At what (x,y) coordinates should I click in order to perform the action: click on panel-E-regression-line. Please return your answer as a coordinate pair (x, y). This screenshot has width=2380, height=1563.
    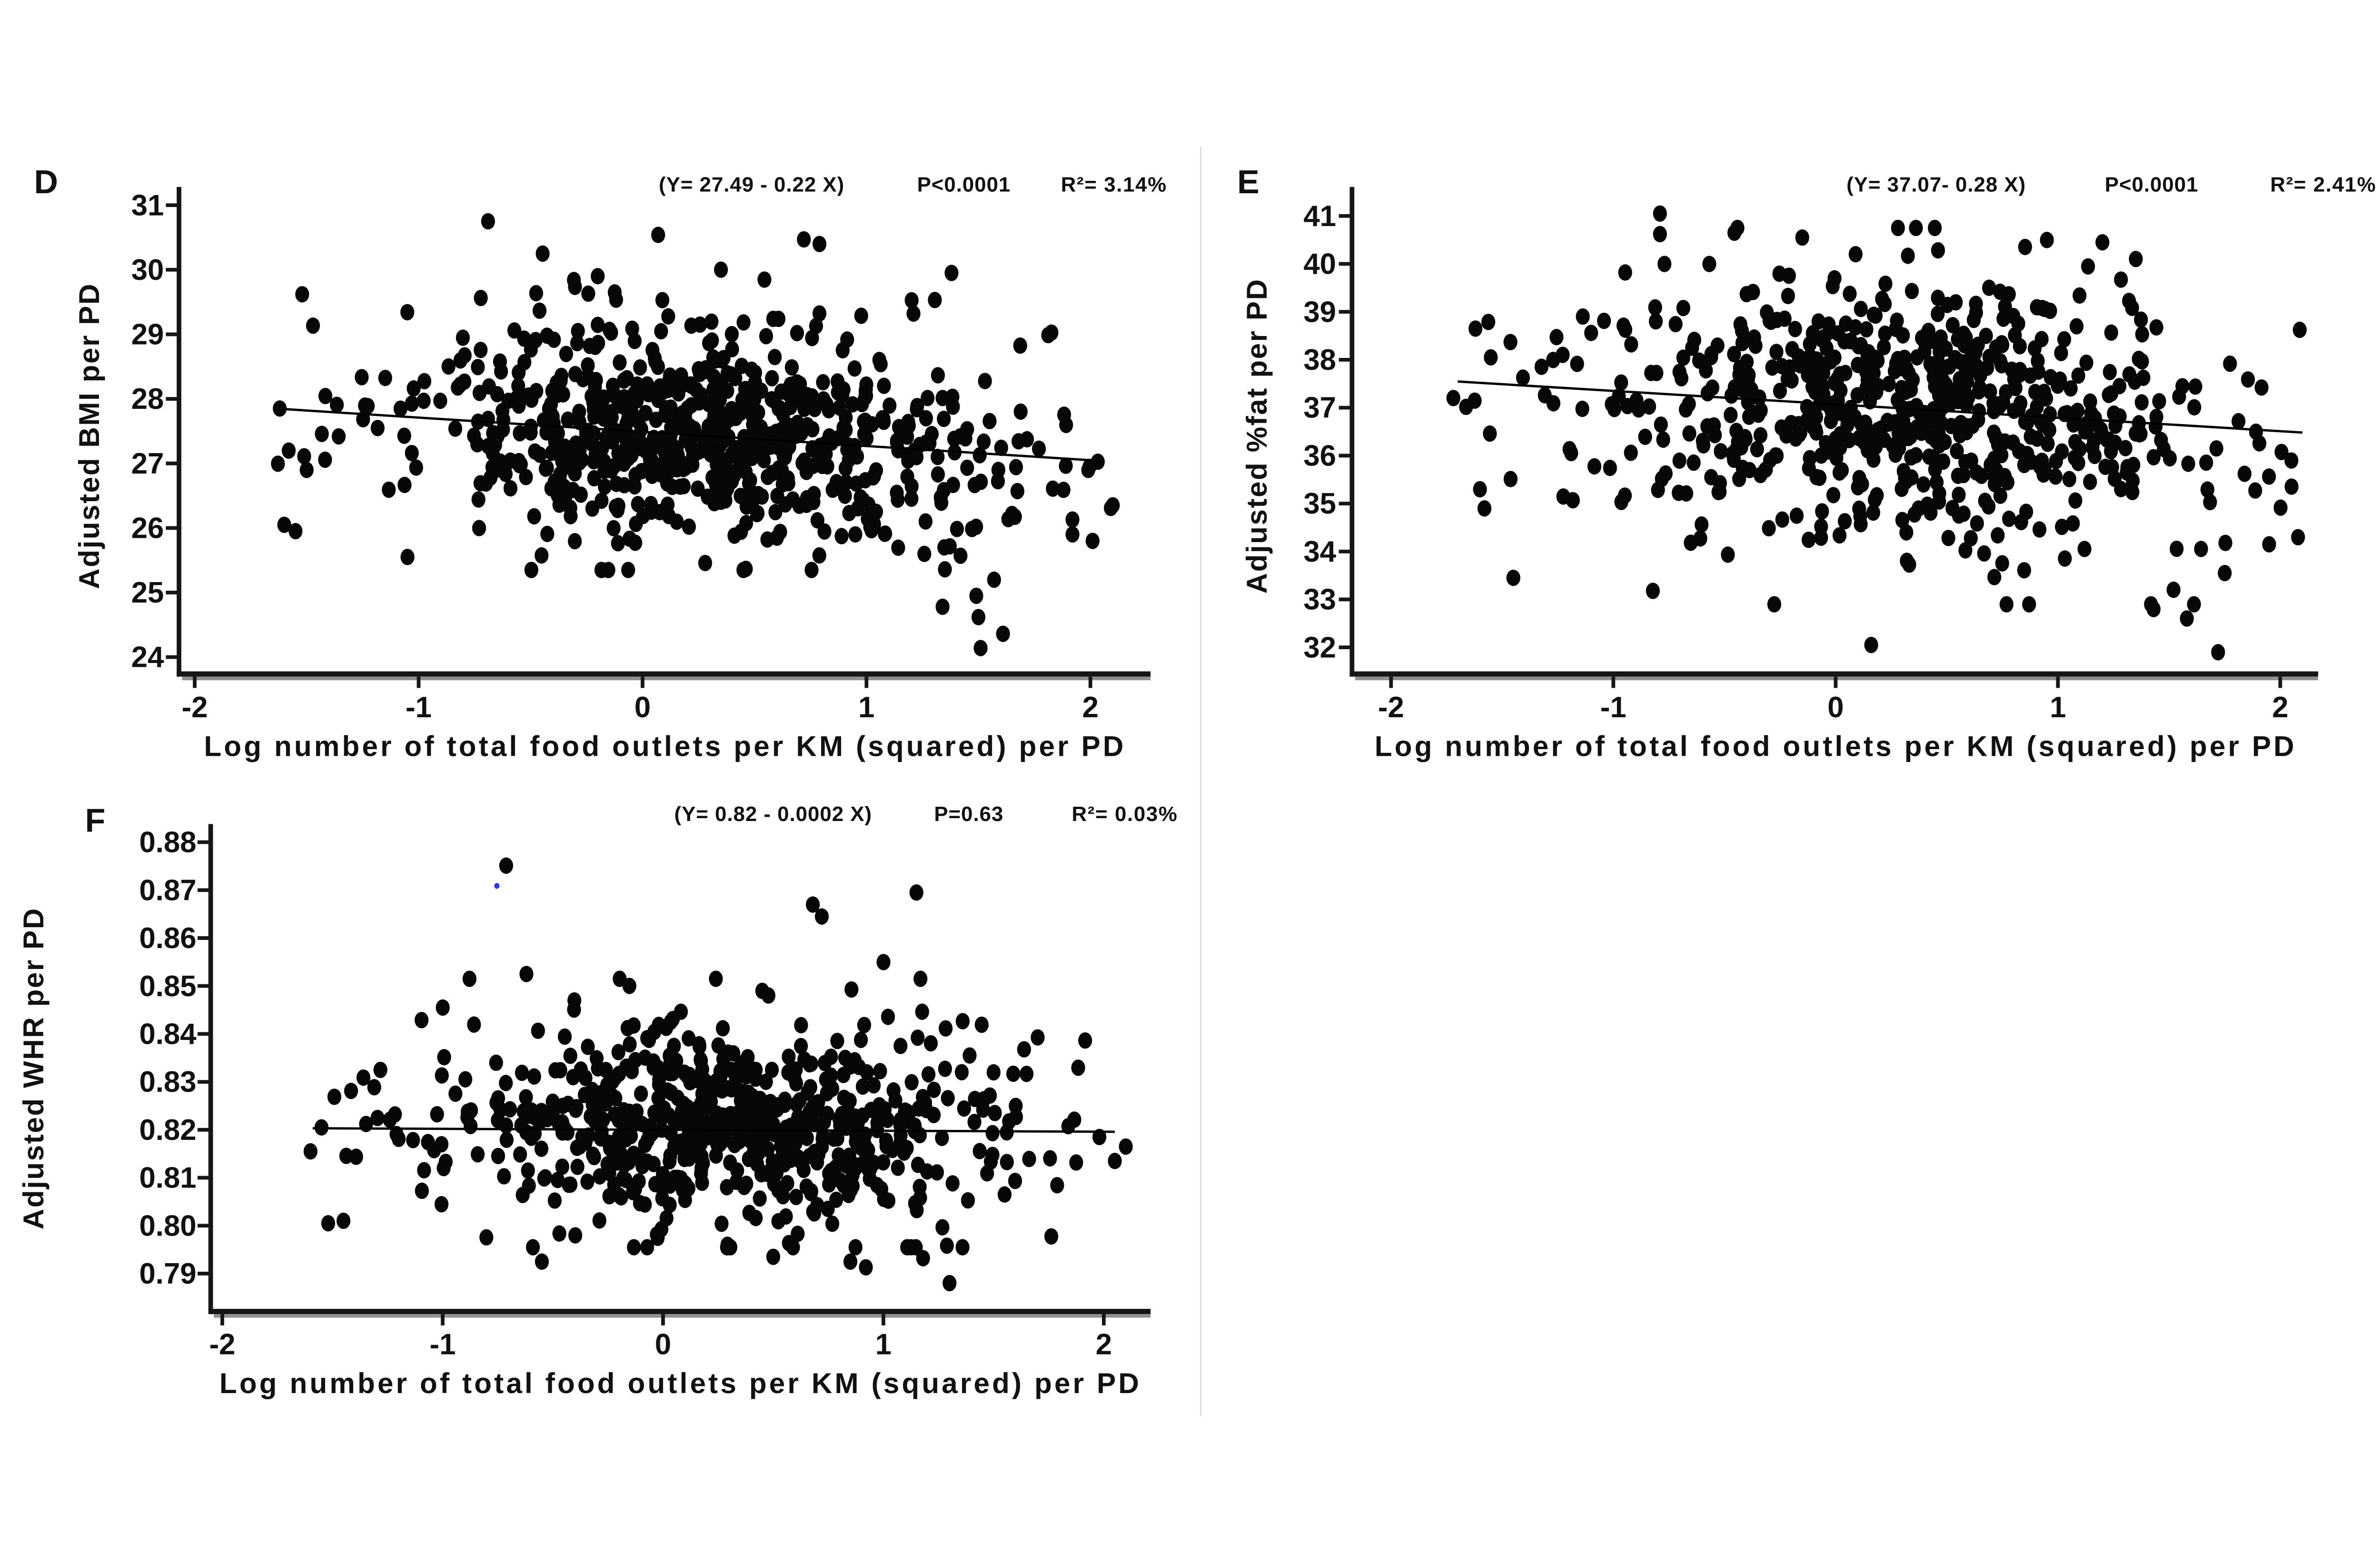
    Looking at the image, I should click on (1880, 407).